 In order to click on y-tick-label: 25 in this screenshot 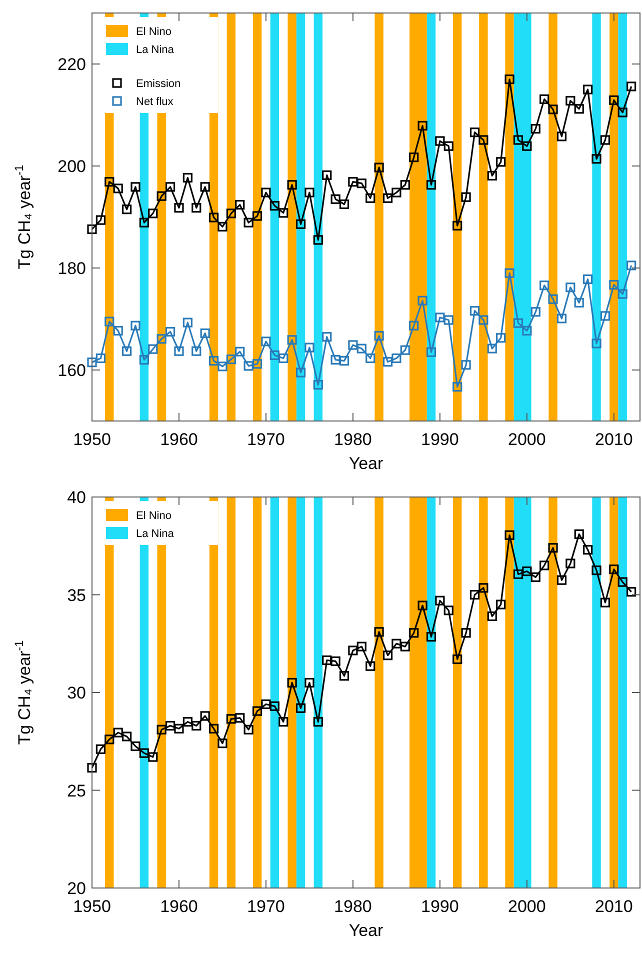, I will do `click(76, 790)`.